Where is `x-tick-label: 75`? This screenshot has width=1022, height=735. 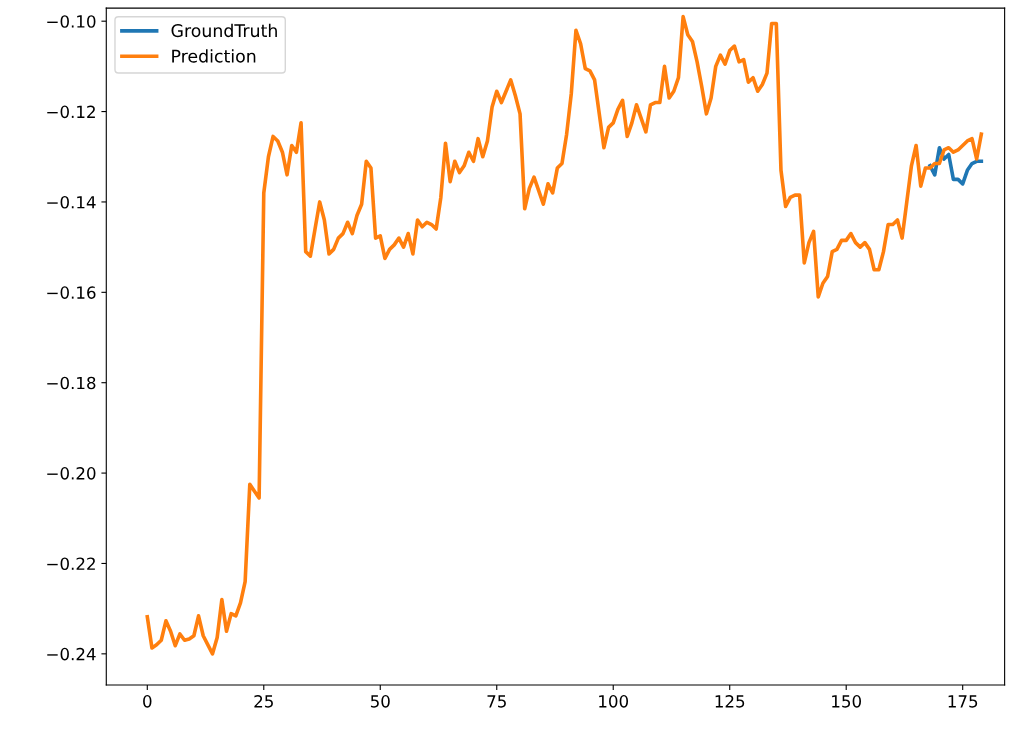
x-tick-label: 75 is located at coordinates (496, 701).